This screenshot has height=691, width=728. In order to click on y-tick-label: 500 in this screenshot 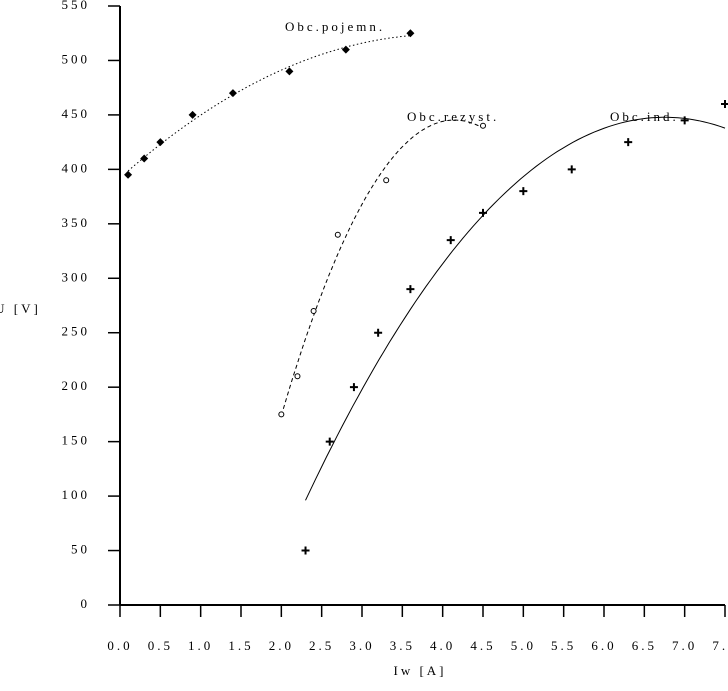, I will do `click(76, 58)`.